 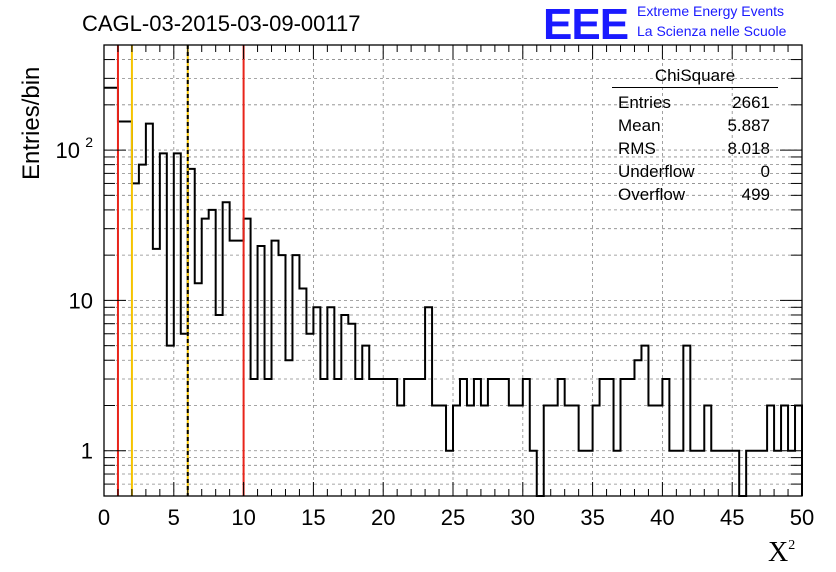 I want to click on x-tick-label: 20, so click(x=383, y=517).